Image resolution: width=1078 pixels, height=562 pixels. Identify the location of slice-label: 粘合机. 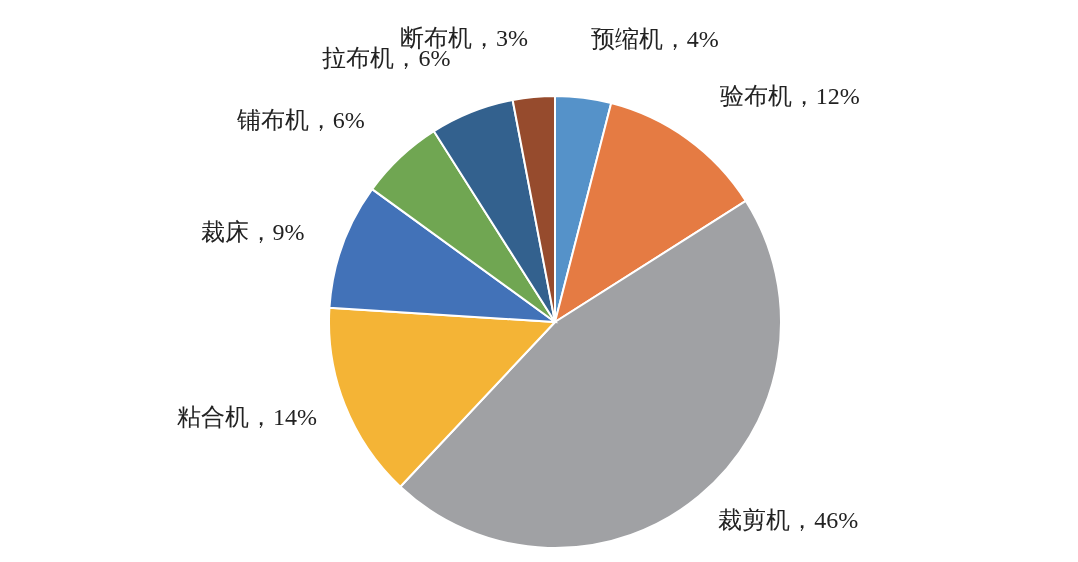
(212, 416).